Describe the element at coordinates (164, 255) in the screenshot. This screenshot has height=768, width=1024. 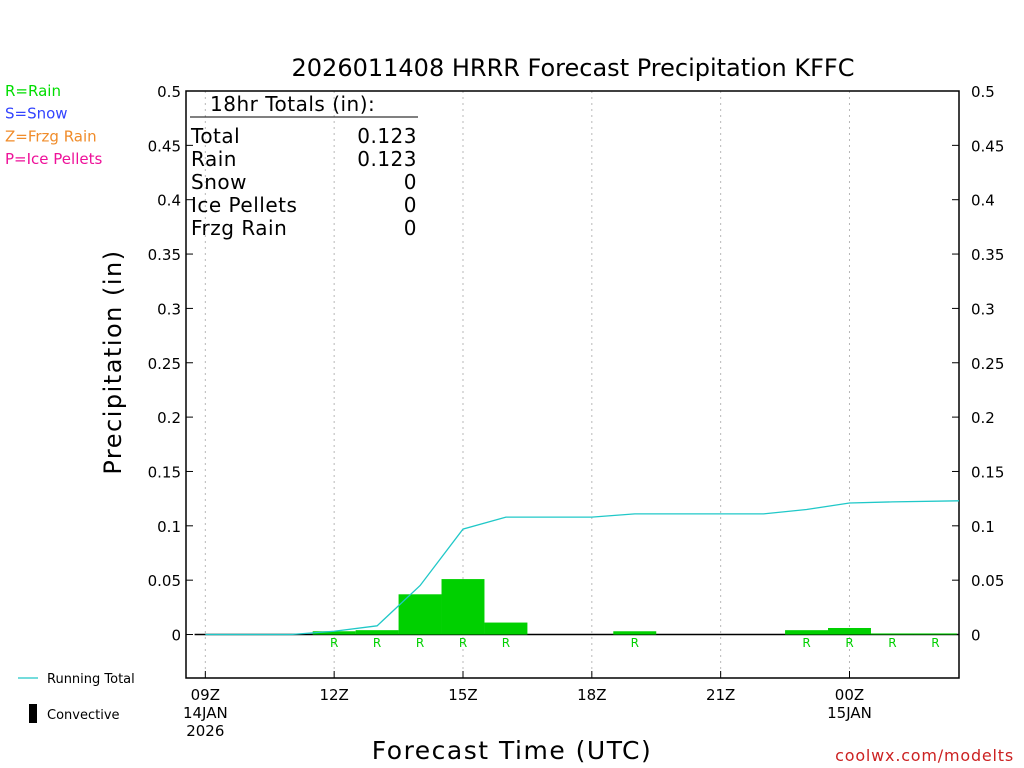
I see `y-tick-label-left: 0.35` at that location.